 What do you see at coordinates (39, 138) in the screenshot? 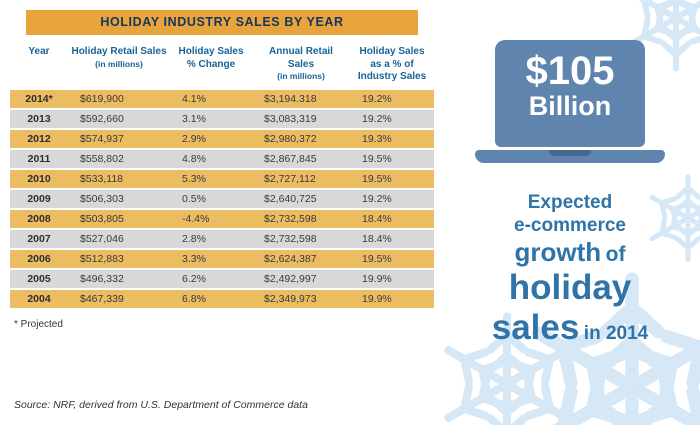
I see `year-cell: 2012` at bounding box center [39, 138].